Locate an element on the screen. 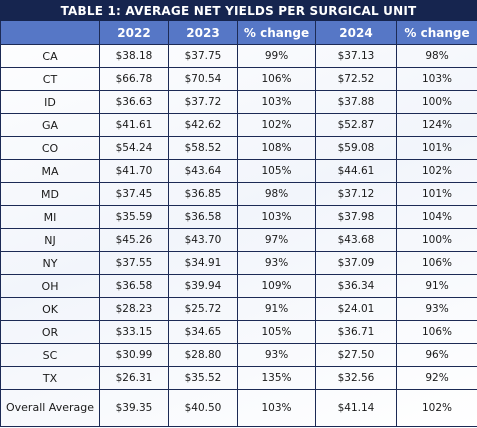  table-cell: $25.72 is located at coordinates (203, 309).